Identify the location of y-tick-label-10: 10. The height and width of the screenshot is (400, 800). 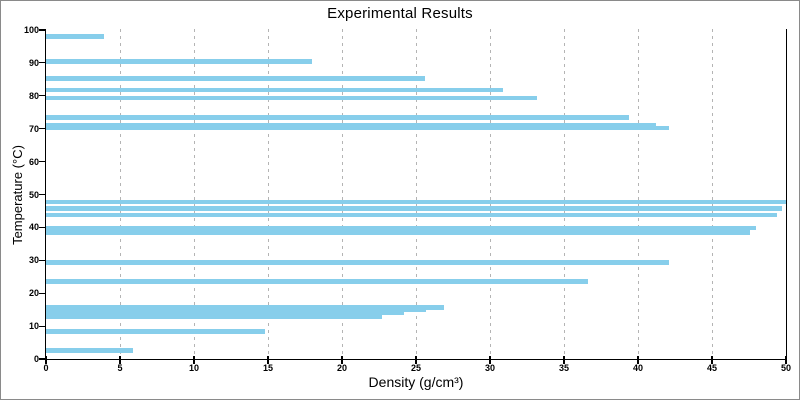
(33, 326).